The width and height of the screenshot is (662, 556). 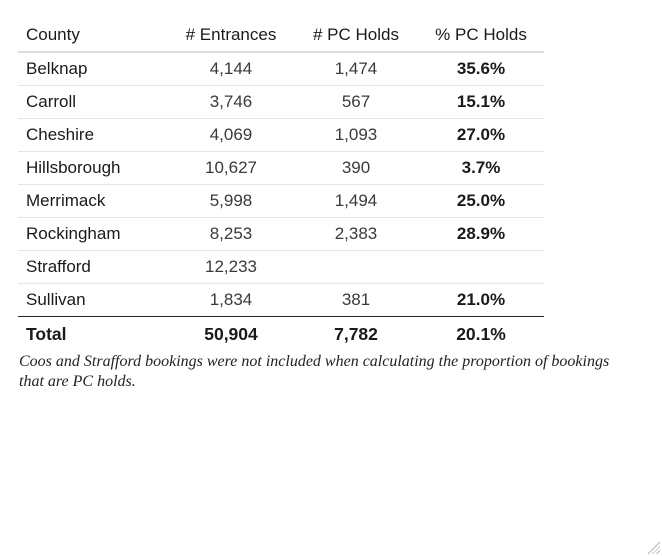 What do you see at coordinates (356, 102) in the screenshot?
I see `pc-holds-cell: 567` at bounding box center [356, 102].